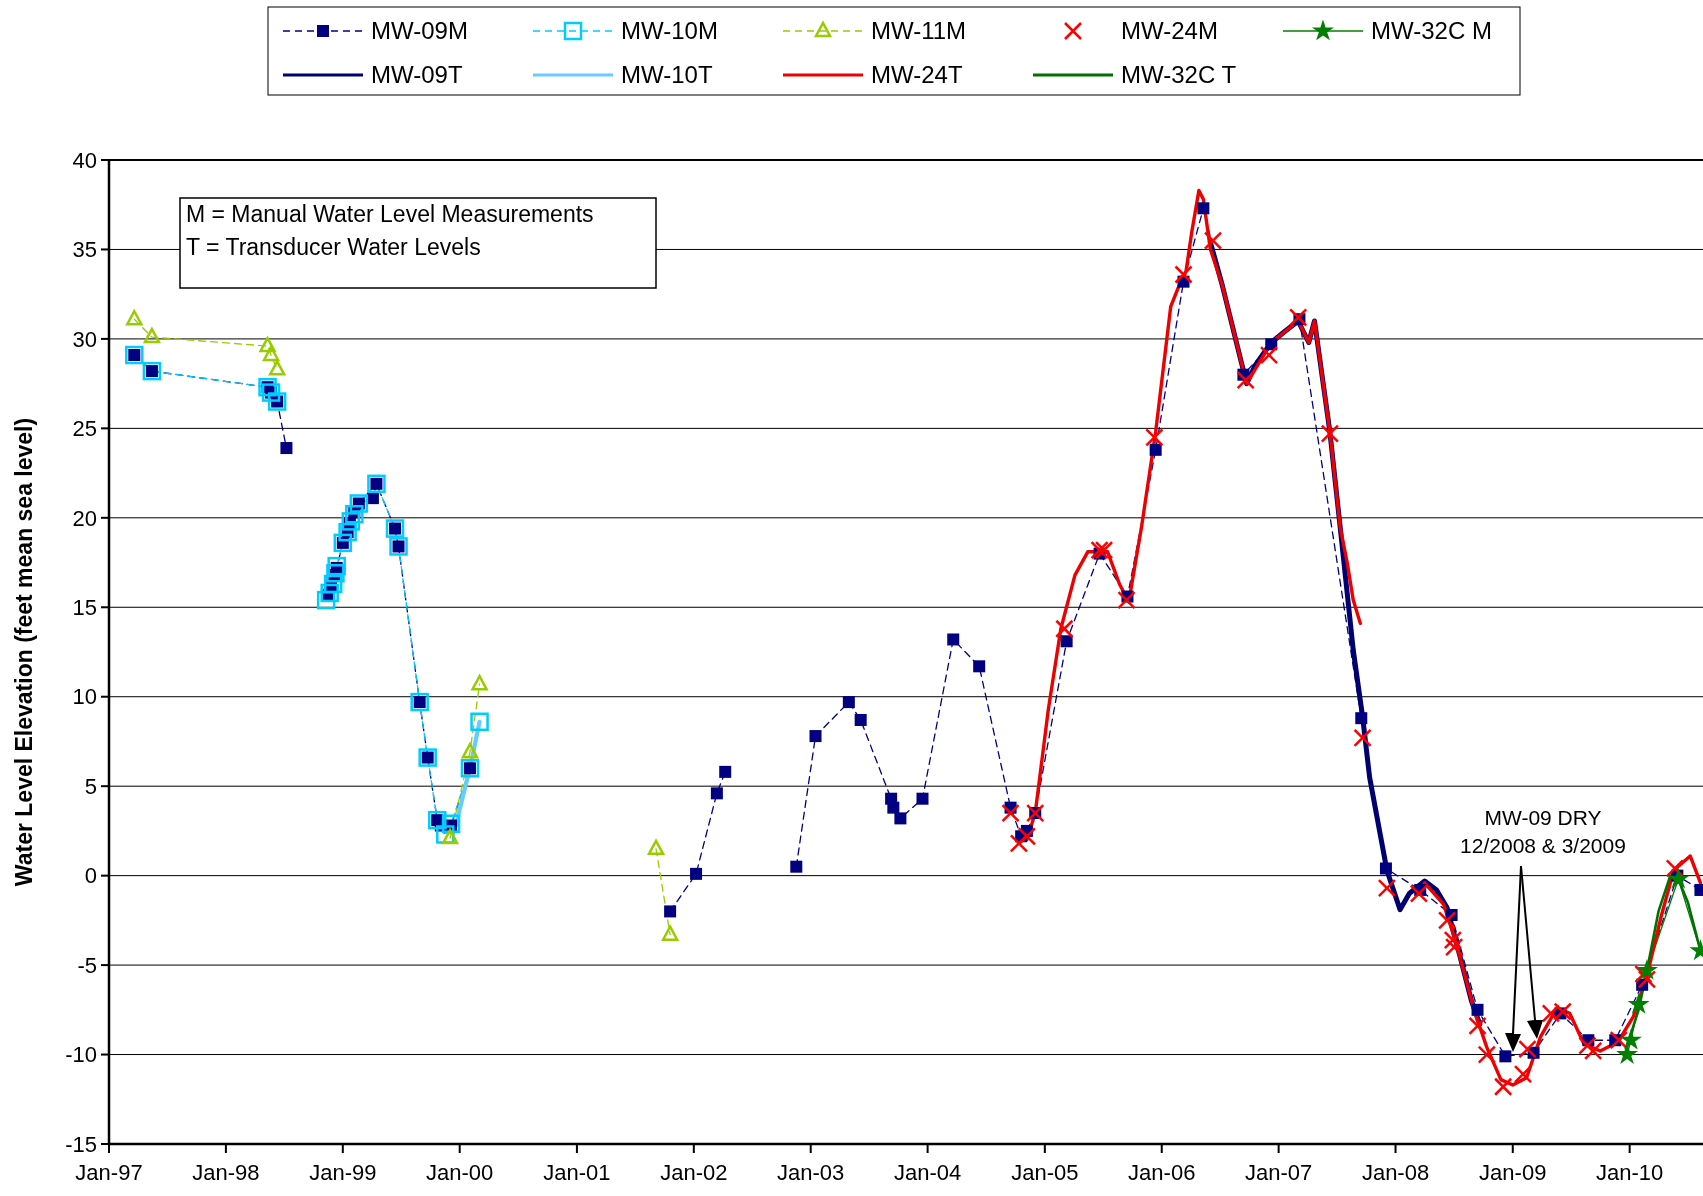 Image resolution: width=1703 pixels, height=1196 pixels. I want to click on y-tick-label: 0, so click(90, 876).